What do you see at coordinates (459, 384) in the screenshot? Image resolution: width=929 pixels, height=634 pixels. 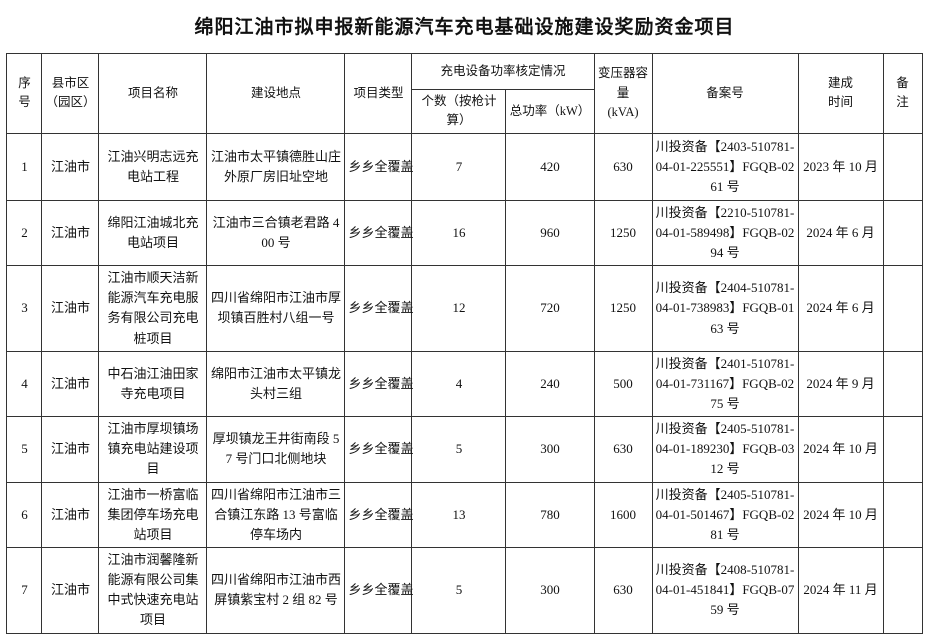 I see `cell-count: 4` at bounding box center [459, 384].